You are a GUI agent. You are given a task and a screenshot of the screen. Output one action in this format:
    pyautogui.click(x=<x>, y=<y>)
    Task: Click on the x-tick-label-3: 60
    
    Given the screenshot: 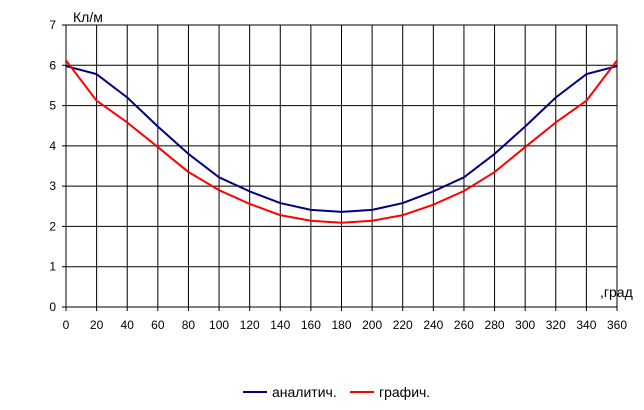 What is the action you would take?
    pyautogui.click(x=158, y=325)
    